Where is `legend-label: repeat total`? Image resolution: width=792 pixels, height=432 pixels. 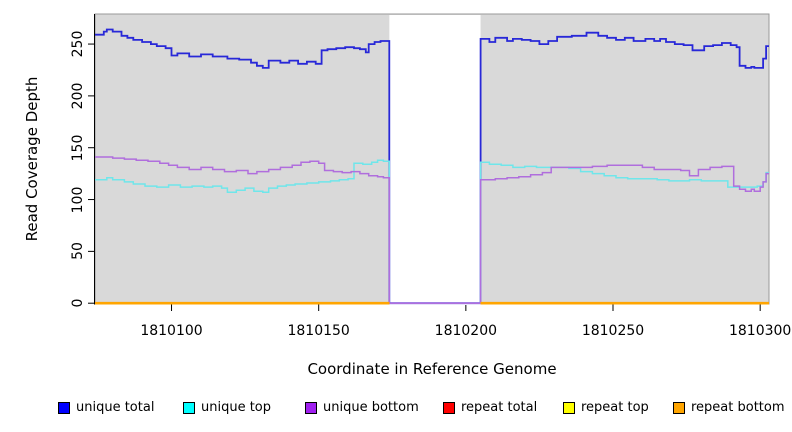
legend-label: repeat total is located at coordinates (499, 407).